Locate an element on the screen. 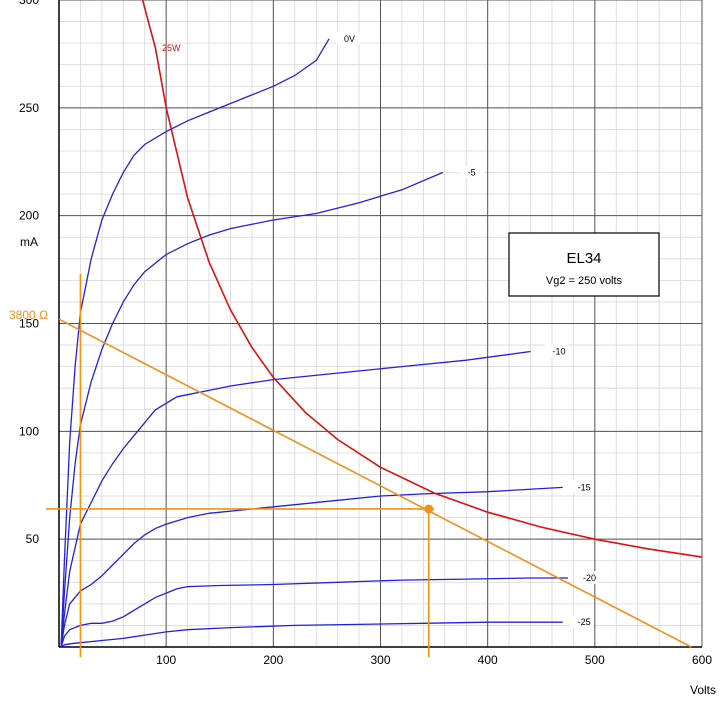 Image resolution: width=727 pixels, height=702 pixels. y-tick-label: 300 is located at coordinates (29, 3).